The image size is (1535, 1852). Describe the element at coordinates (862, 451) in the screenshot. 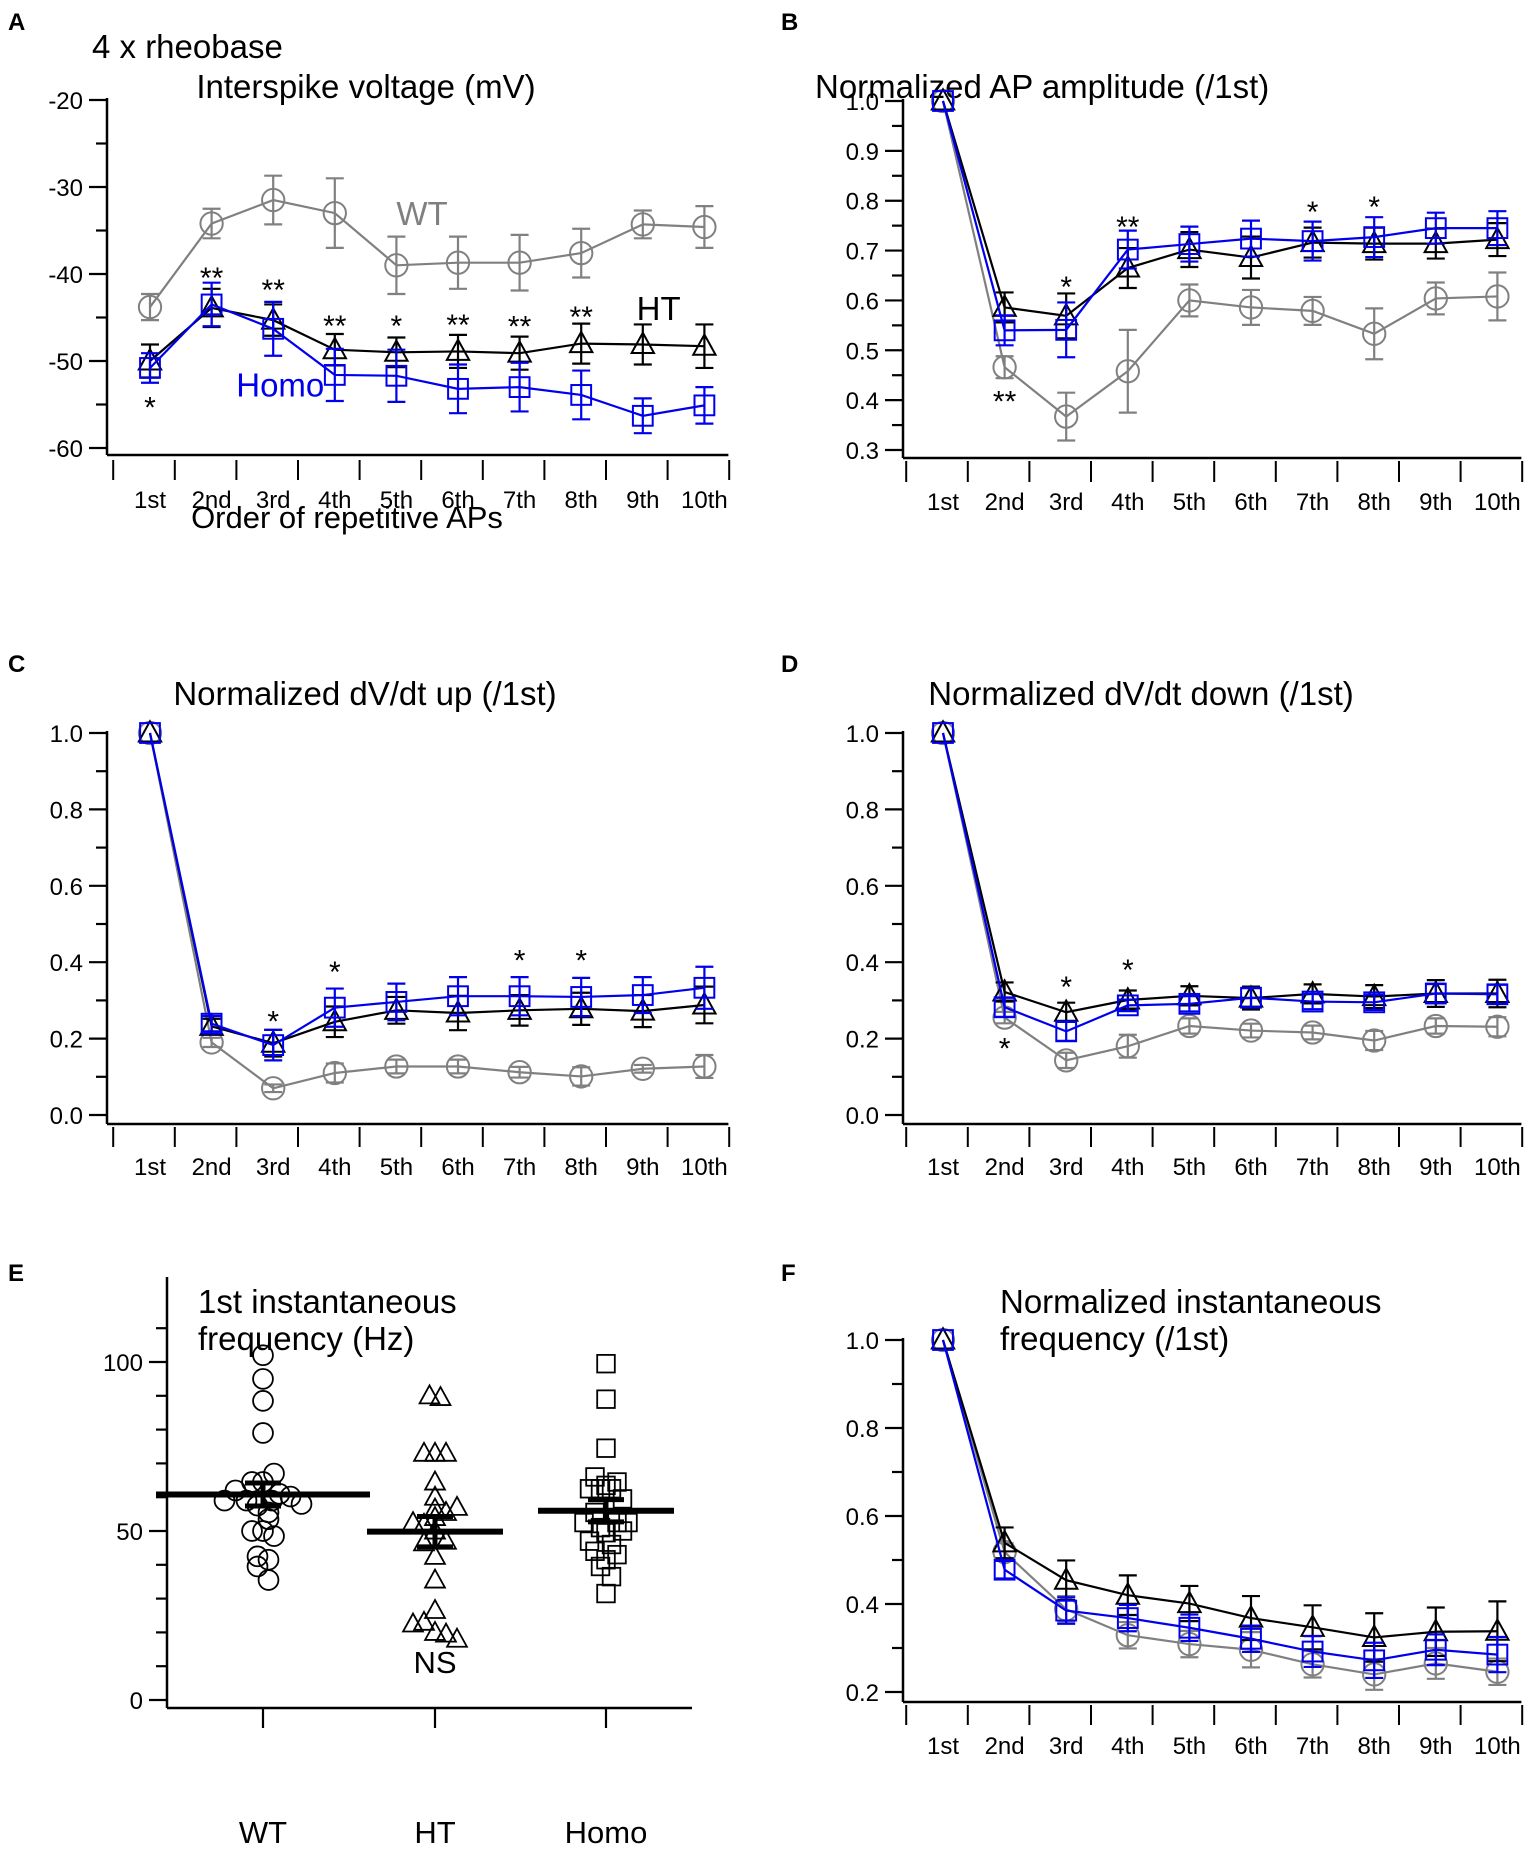

I see `y-tick-label: 0.3` at that location.